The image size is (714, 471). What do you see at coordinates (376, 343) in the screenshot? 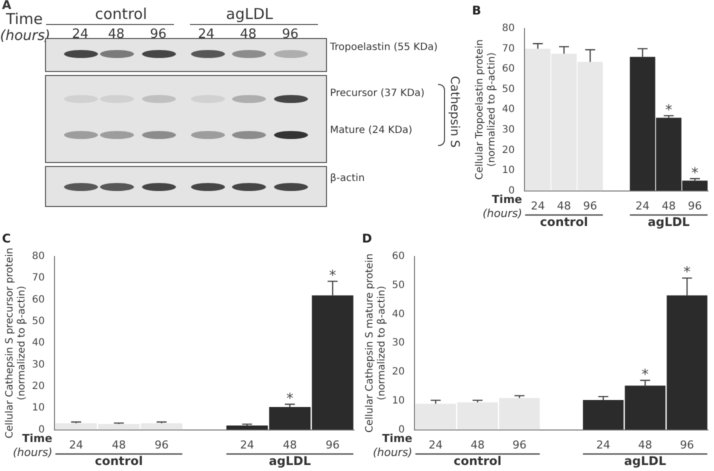
I see `y-axis-title: Cellular Cathepsin S mature protein (normalized to β-actin)` at bounding box center [376, 343].